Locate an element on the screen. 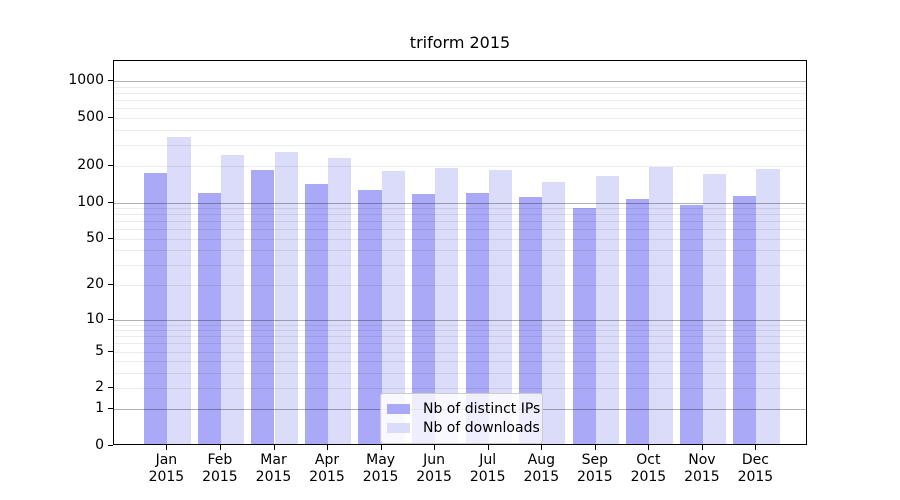 Image resolution: width=900 pixels, height=500 pixels. y-tick-label-1: 1 is located at coordinates (99, 408).